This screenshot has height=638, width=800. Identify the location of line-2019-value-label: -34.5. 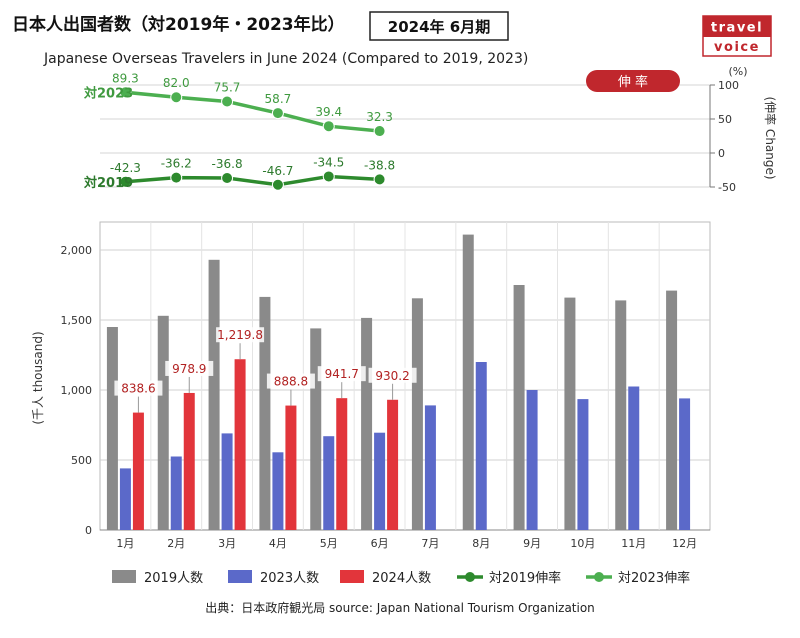
(328, 162).